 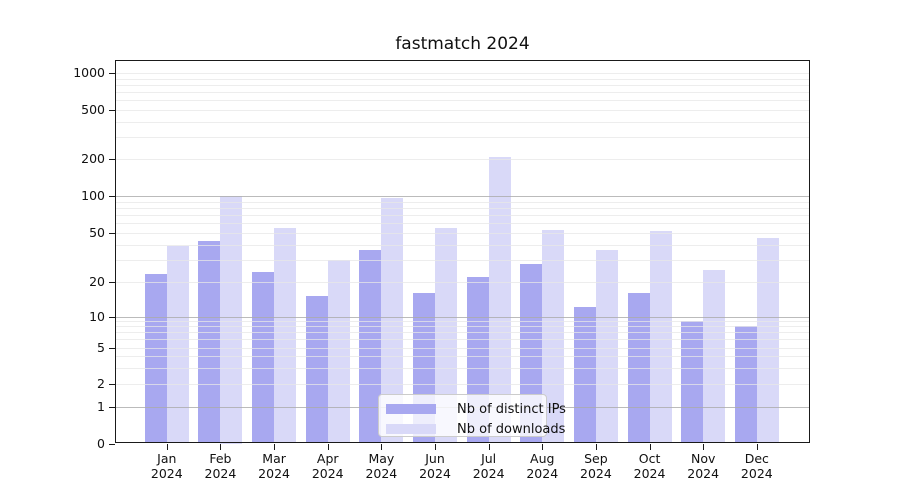 I want to click on x-axis-tick-label: Dec 2024, so click(x=757, y=466).